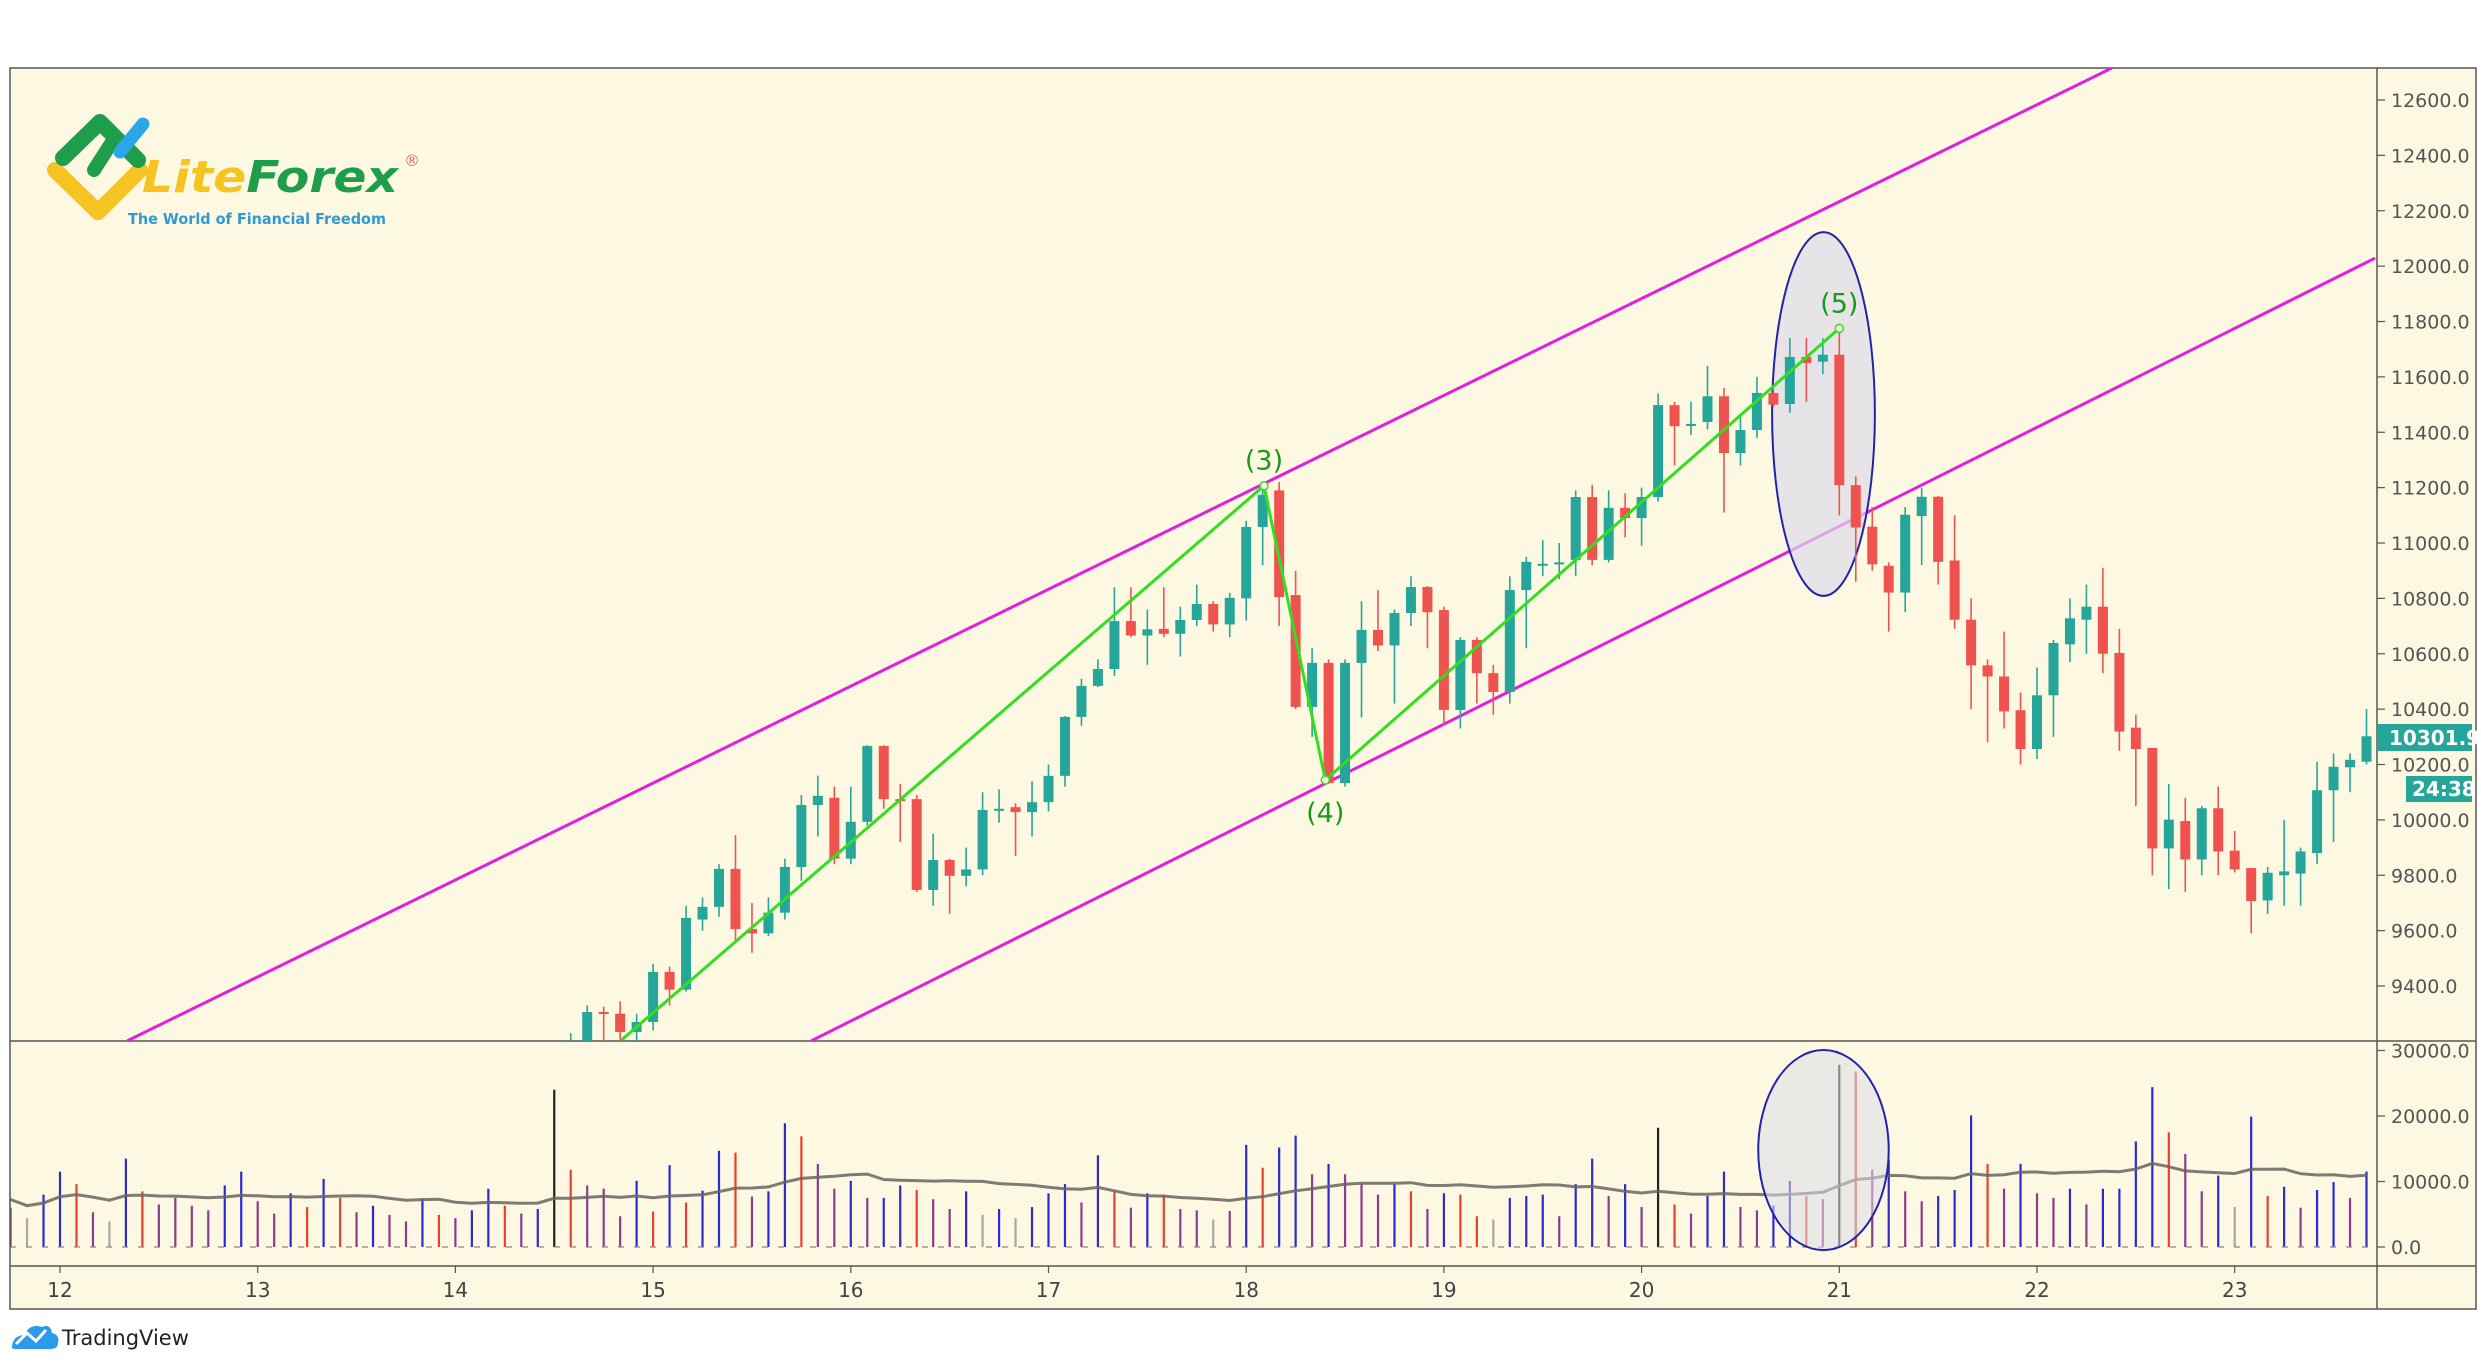  What do you see at coordinates (1641, 1290) in the screenshot?
I see `time-tick-label: 20` at bounding box center [1641, 1290].